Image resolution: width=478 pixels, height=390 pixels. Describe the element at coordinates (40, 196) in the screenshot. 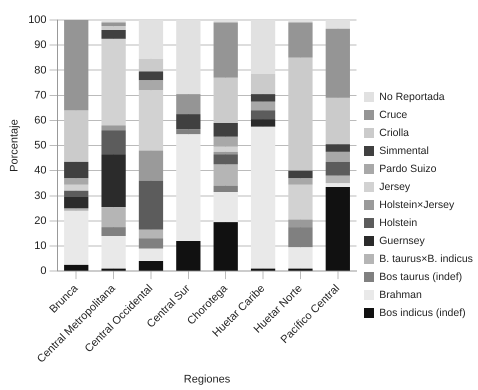

I see `y-tick-label: 30` at that location.